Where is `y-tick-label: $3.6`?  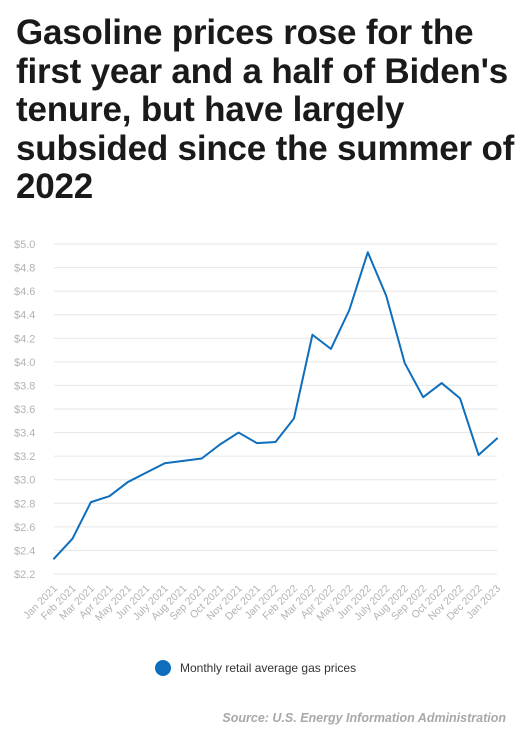 y-tick-label: $3.6 is located at coordinates (24, 410).